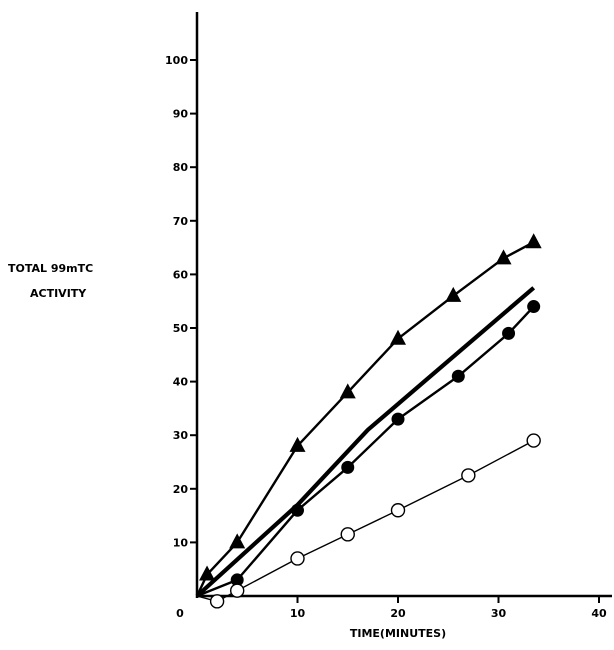 Image resolution: width=614 pixels, height=650 pixels. What do you see at coordinates (50, 268) in the screenshot?
I see `y-axis-title-line1: TOTAL 99mTC` at bounding box center [50, 268].